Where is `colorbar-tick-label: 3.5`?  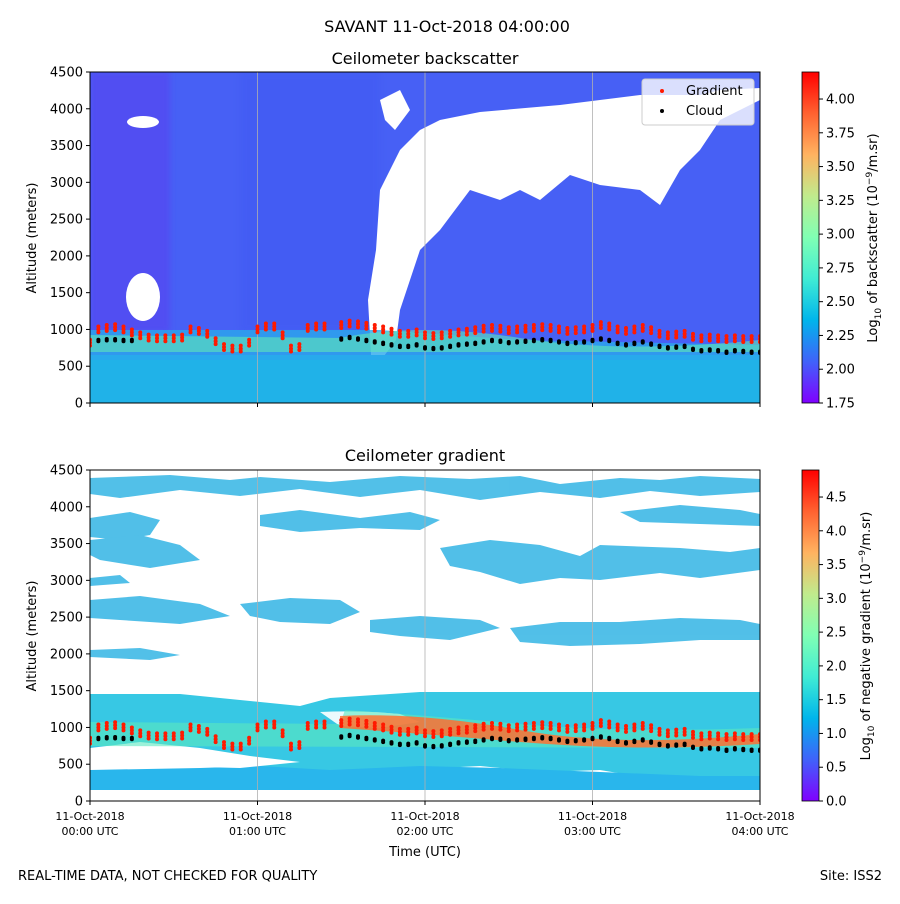
colorbar-tick-label: 3.5 is located at coordinates (836, 565).